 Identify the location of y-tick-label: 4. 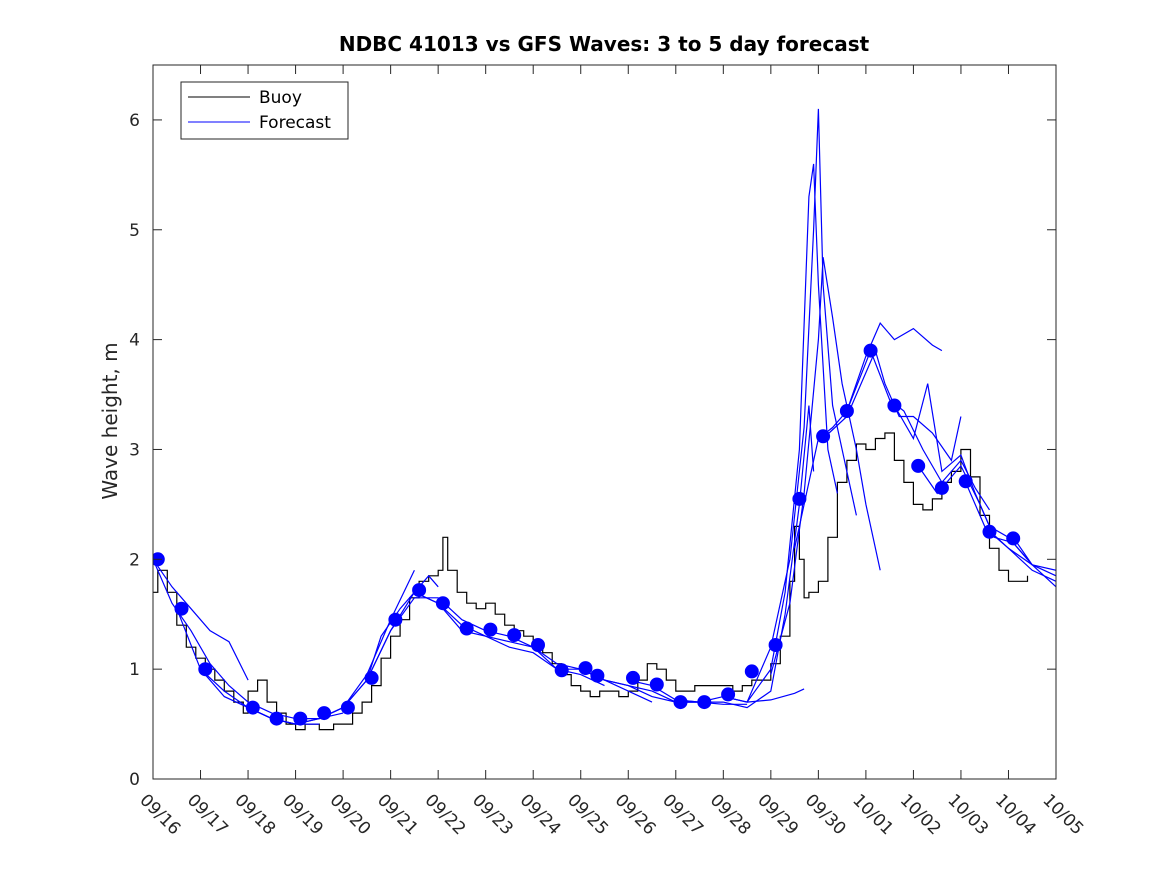
(134, 341).